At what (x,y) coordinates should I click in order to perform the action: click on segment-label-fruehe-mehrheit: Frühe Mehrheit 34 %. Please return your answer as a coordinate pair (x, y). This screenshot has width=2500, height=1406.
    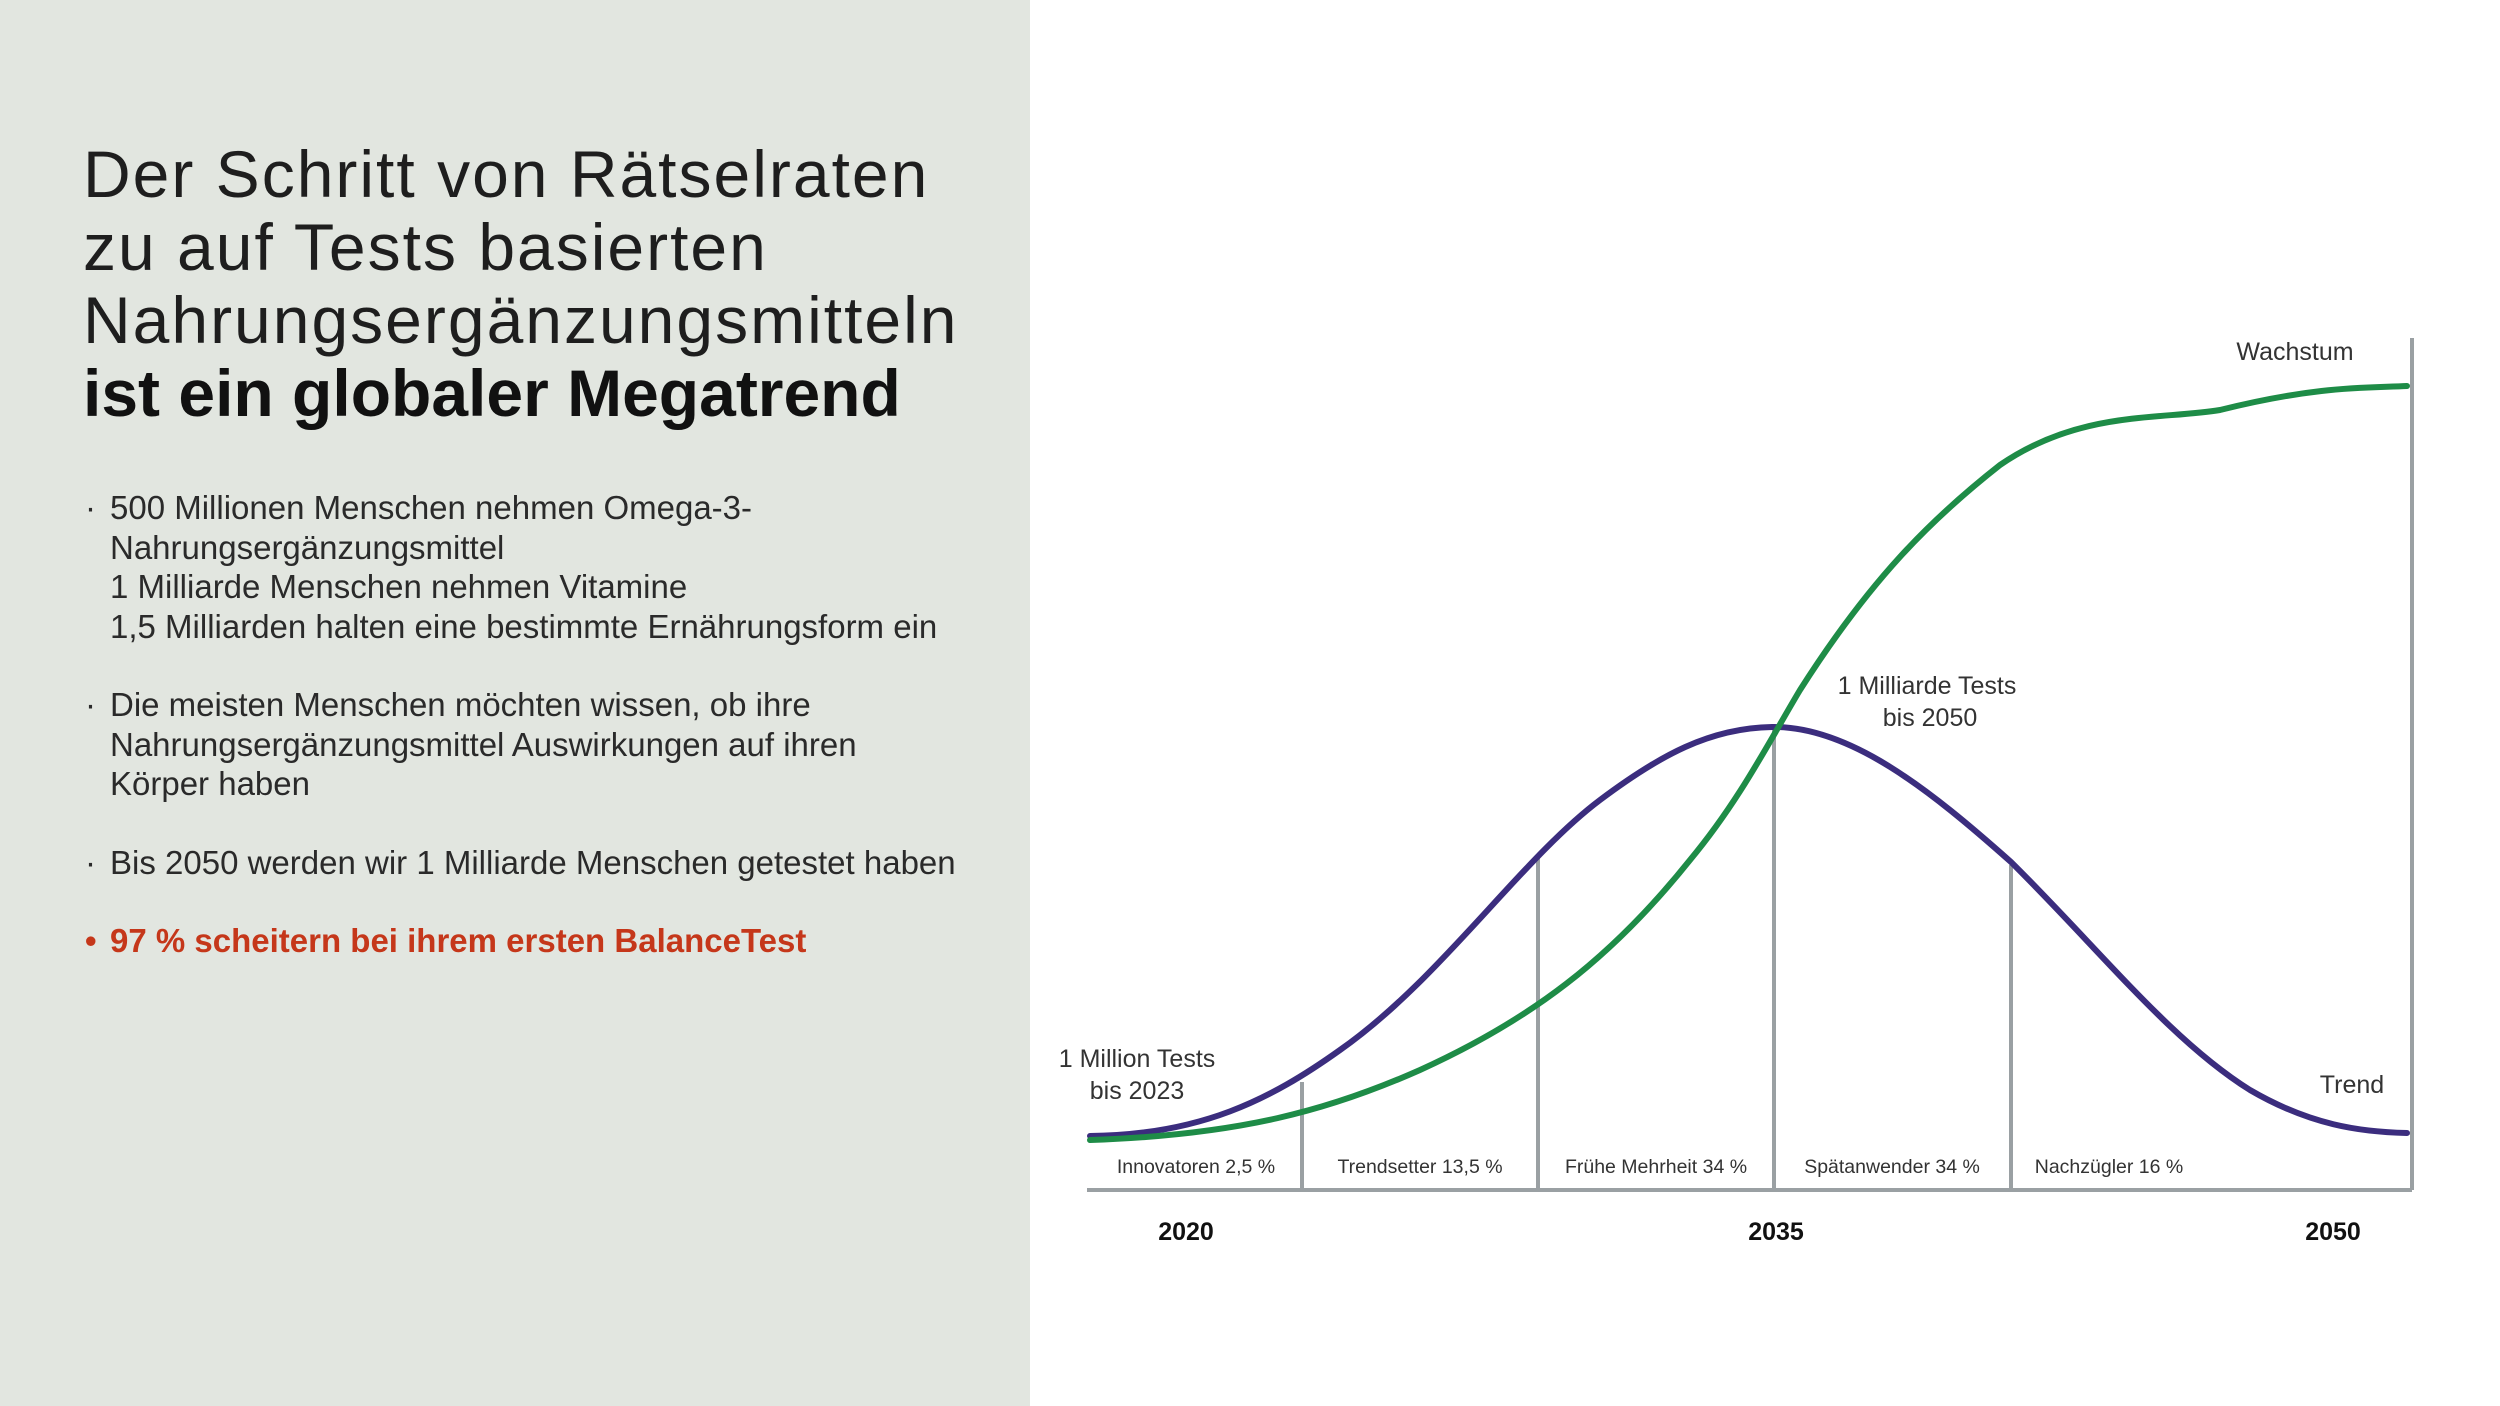
    Looking at the image, I should click on (1656, 1167).